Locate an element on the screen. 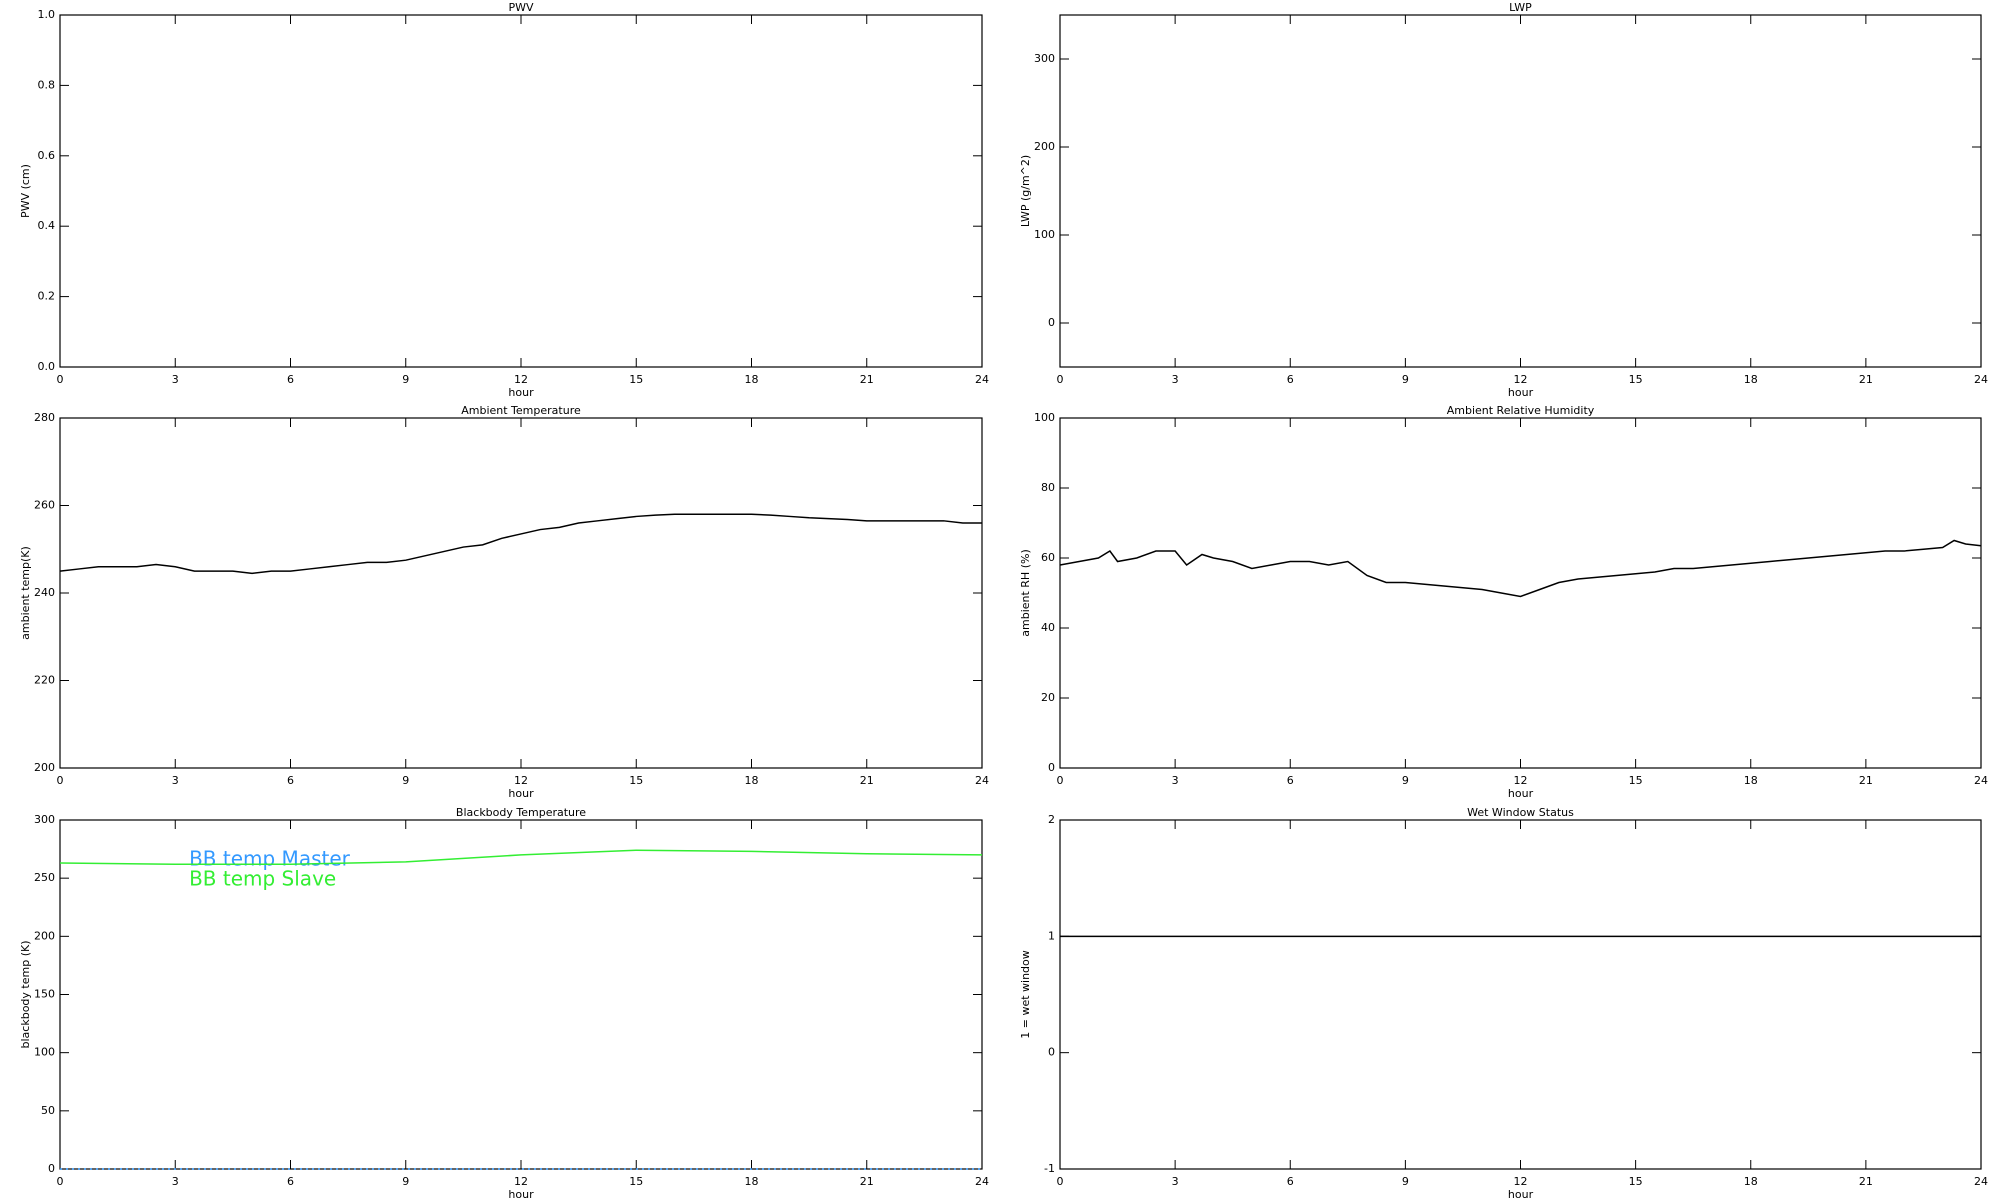 This screenshot has width=2000, height=1200. y-tick-label: 0.0 is located at coordinates (47, 366).